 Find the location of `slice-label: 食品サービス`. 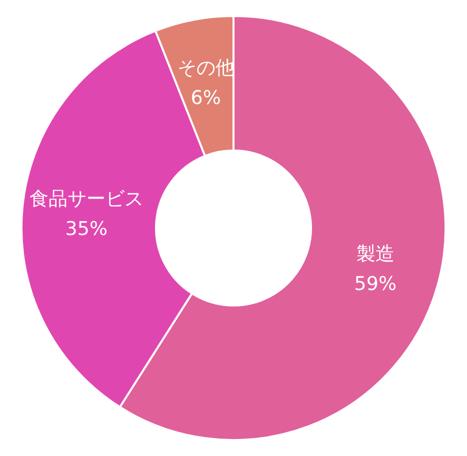

slice-label: 食品サービス is located at coordinates (86, 199).